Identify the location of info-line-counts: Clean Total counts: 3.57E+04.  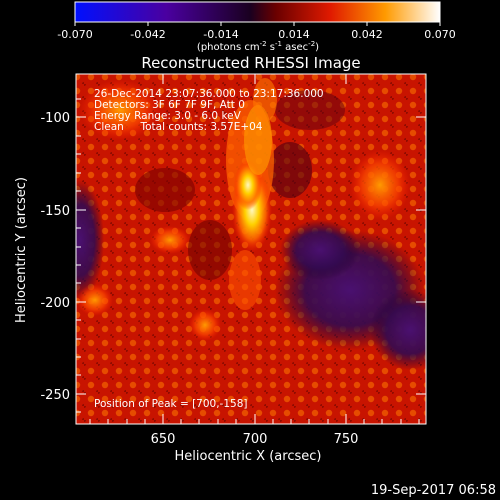
(178, 127).